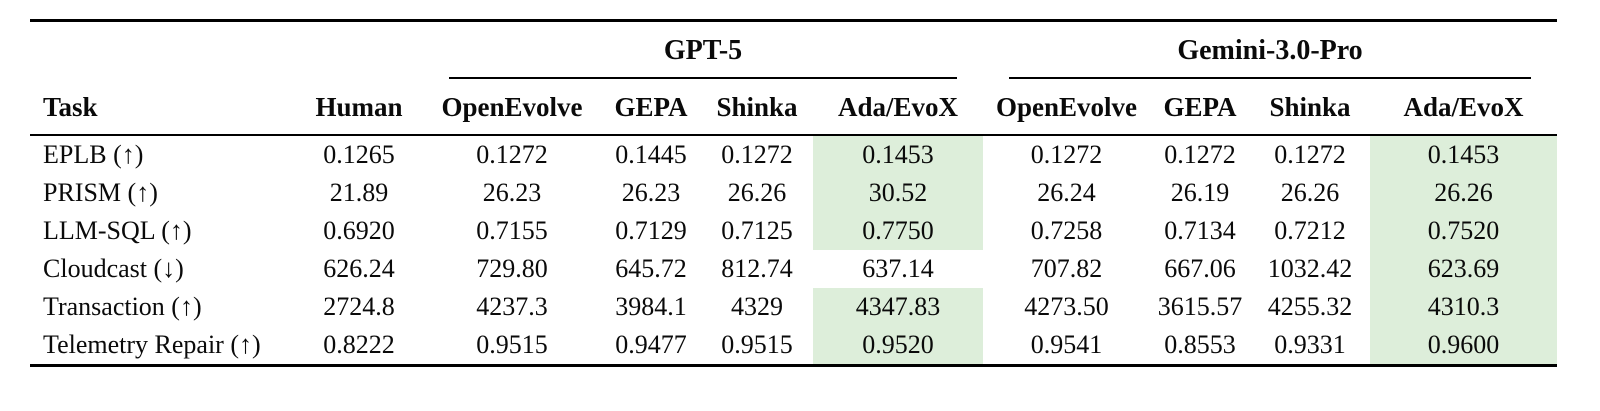 This screenshot has height=411, width=1600. What do you see at coordinates (1200, 230) in the screenshot?
I see `value-cell: 0.7134` at bounding box center [1200, 230].